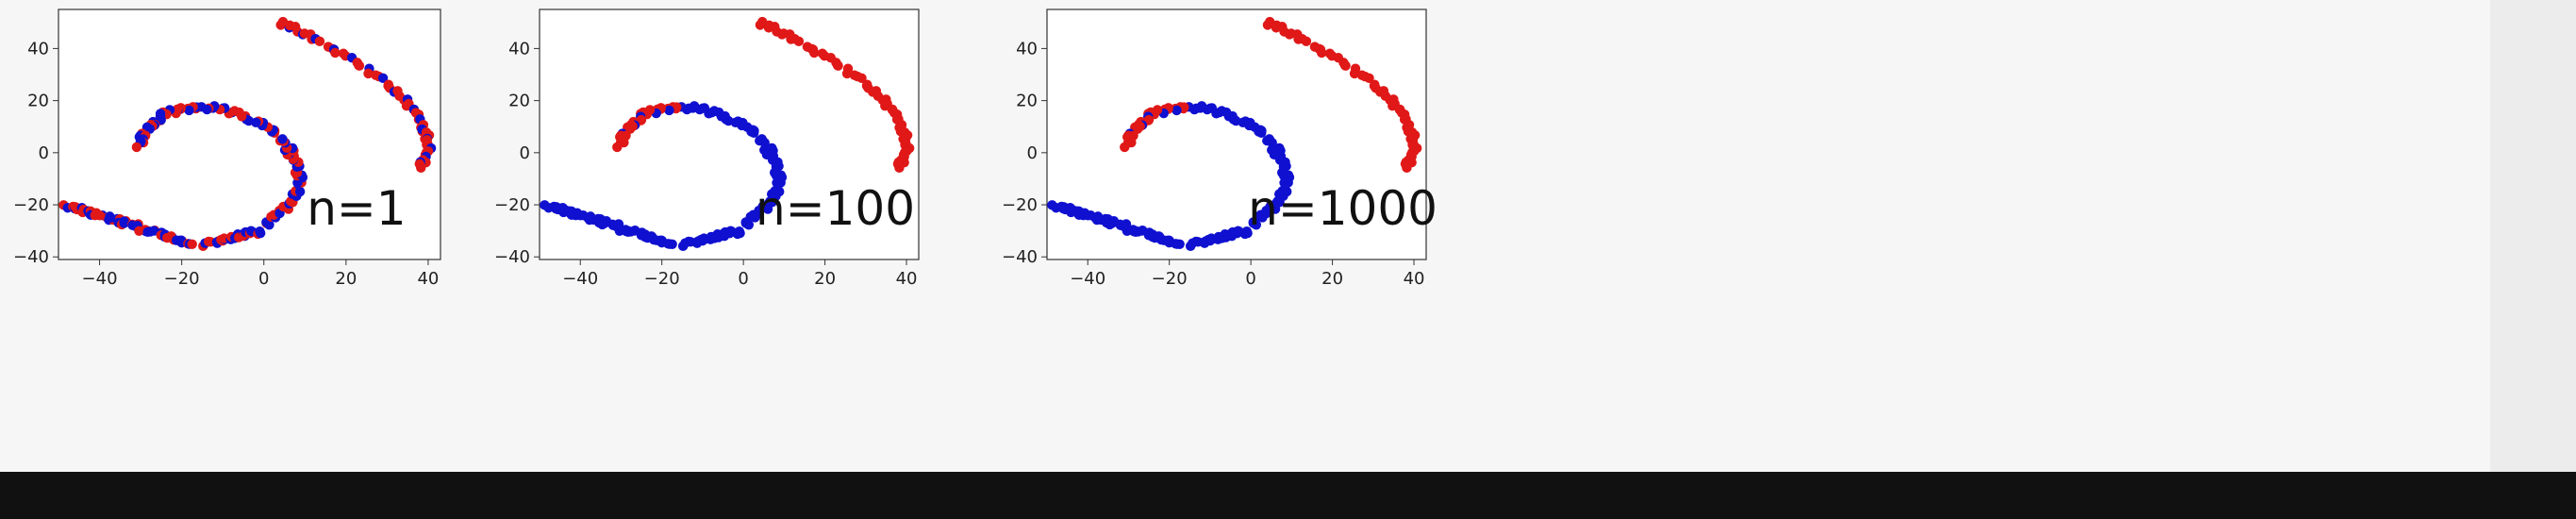 The width and height of the screenshot is (2576, 519). I want to click on n-annotation: n=1000, so click(1343, 209).